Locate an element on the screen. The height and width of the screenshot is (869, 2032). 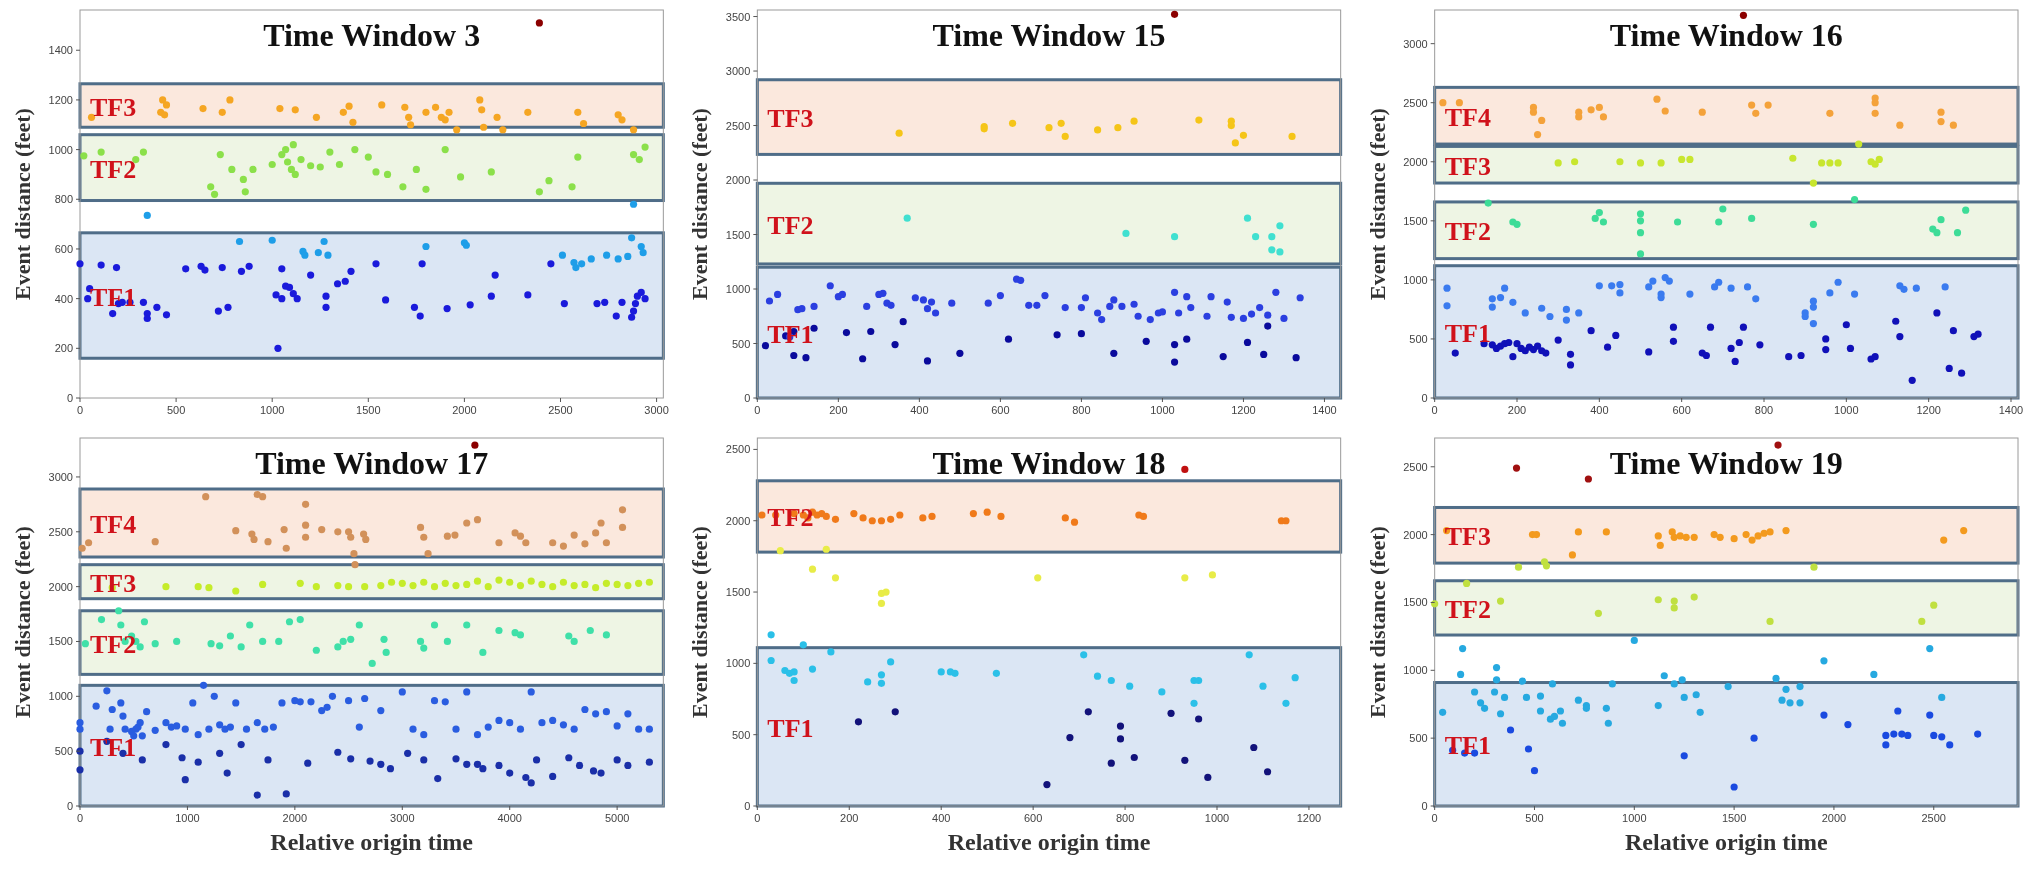
chart-title: Time Window 17 is located at coordinates (372, 463).